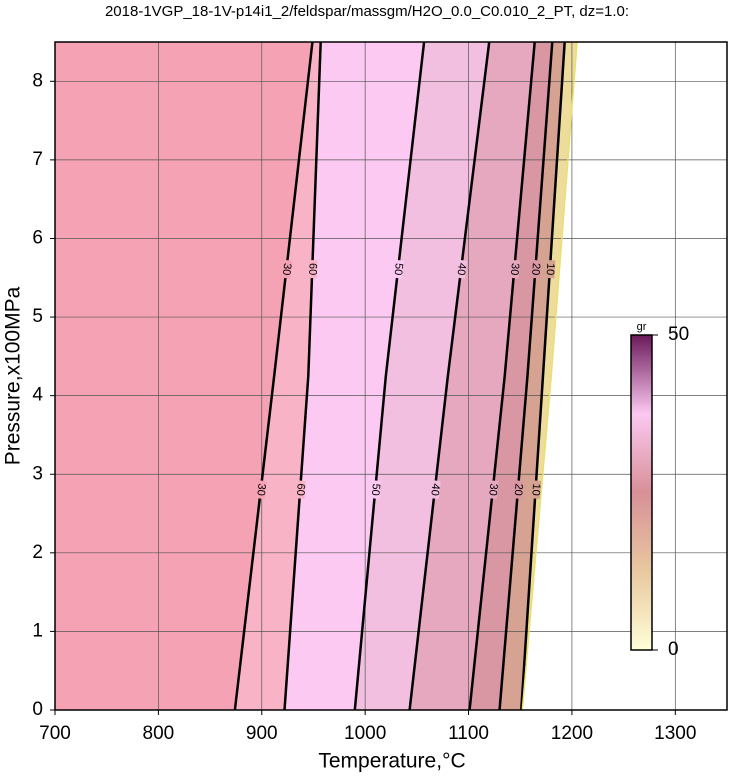 The height and width of the screenshot is (776, 734). I want to click on colorbar-tick-label: 50, so click(678, 334).